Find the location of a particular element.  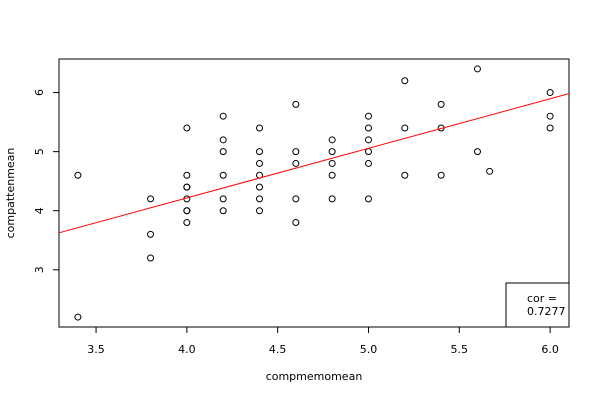

x-tick-label: 5.5 is located at coordinates (460, 349).